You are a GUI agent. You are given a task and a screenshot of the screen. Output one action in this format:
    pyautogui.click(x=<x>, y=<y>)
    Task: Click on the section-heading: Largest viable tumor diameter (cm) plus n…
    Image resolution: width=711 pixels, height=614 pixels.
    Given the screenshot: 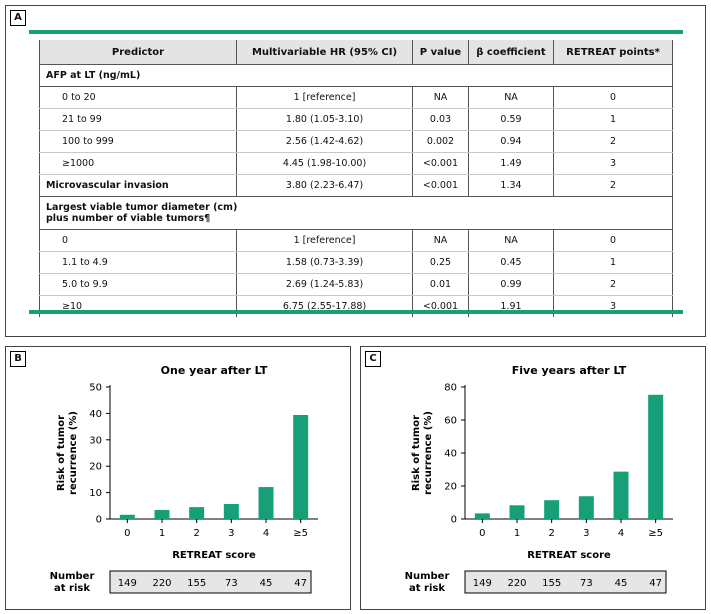 What is the action you would take?
    pyautogui.click(x=356, y=213)
    